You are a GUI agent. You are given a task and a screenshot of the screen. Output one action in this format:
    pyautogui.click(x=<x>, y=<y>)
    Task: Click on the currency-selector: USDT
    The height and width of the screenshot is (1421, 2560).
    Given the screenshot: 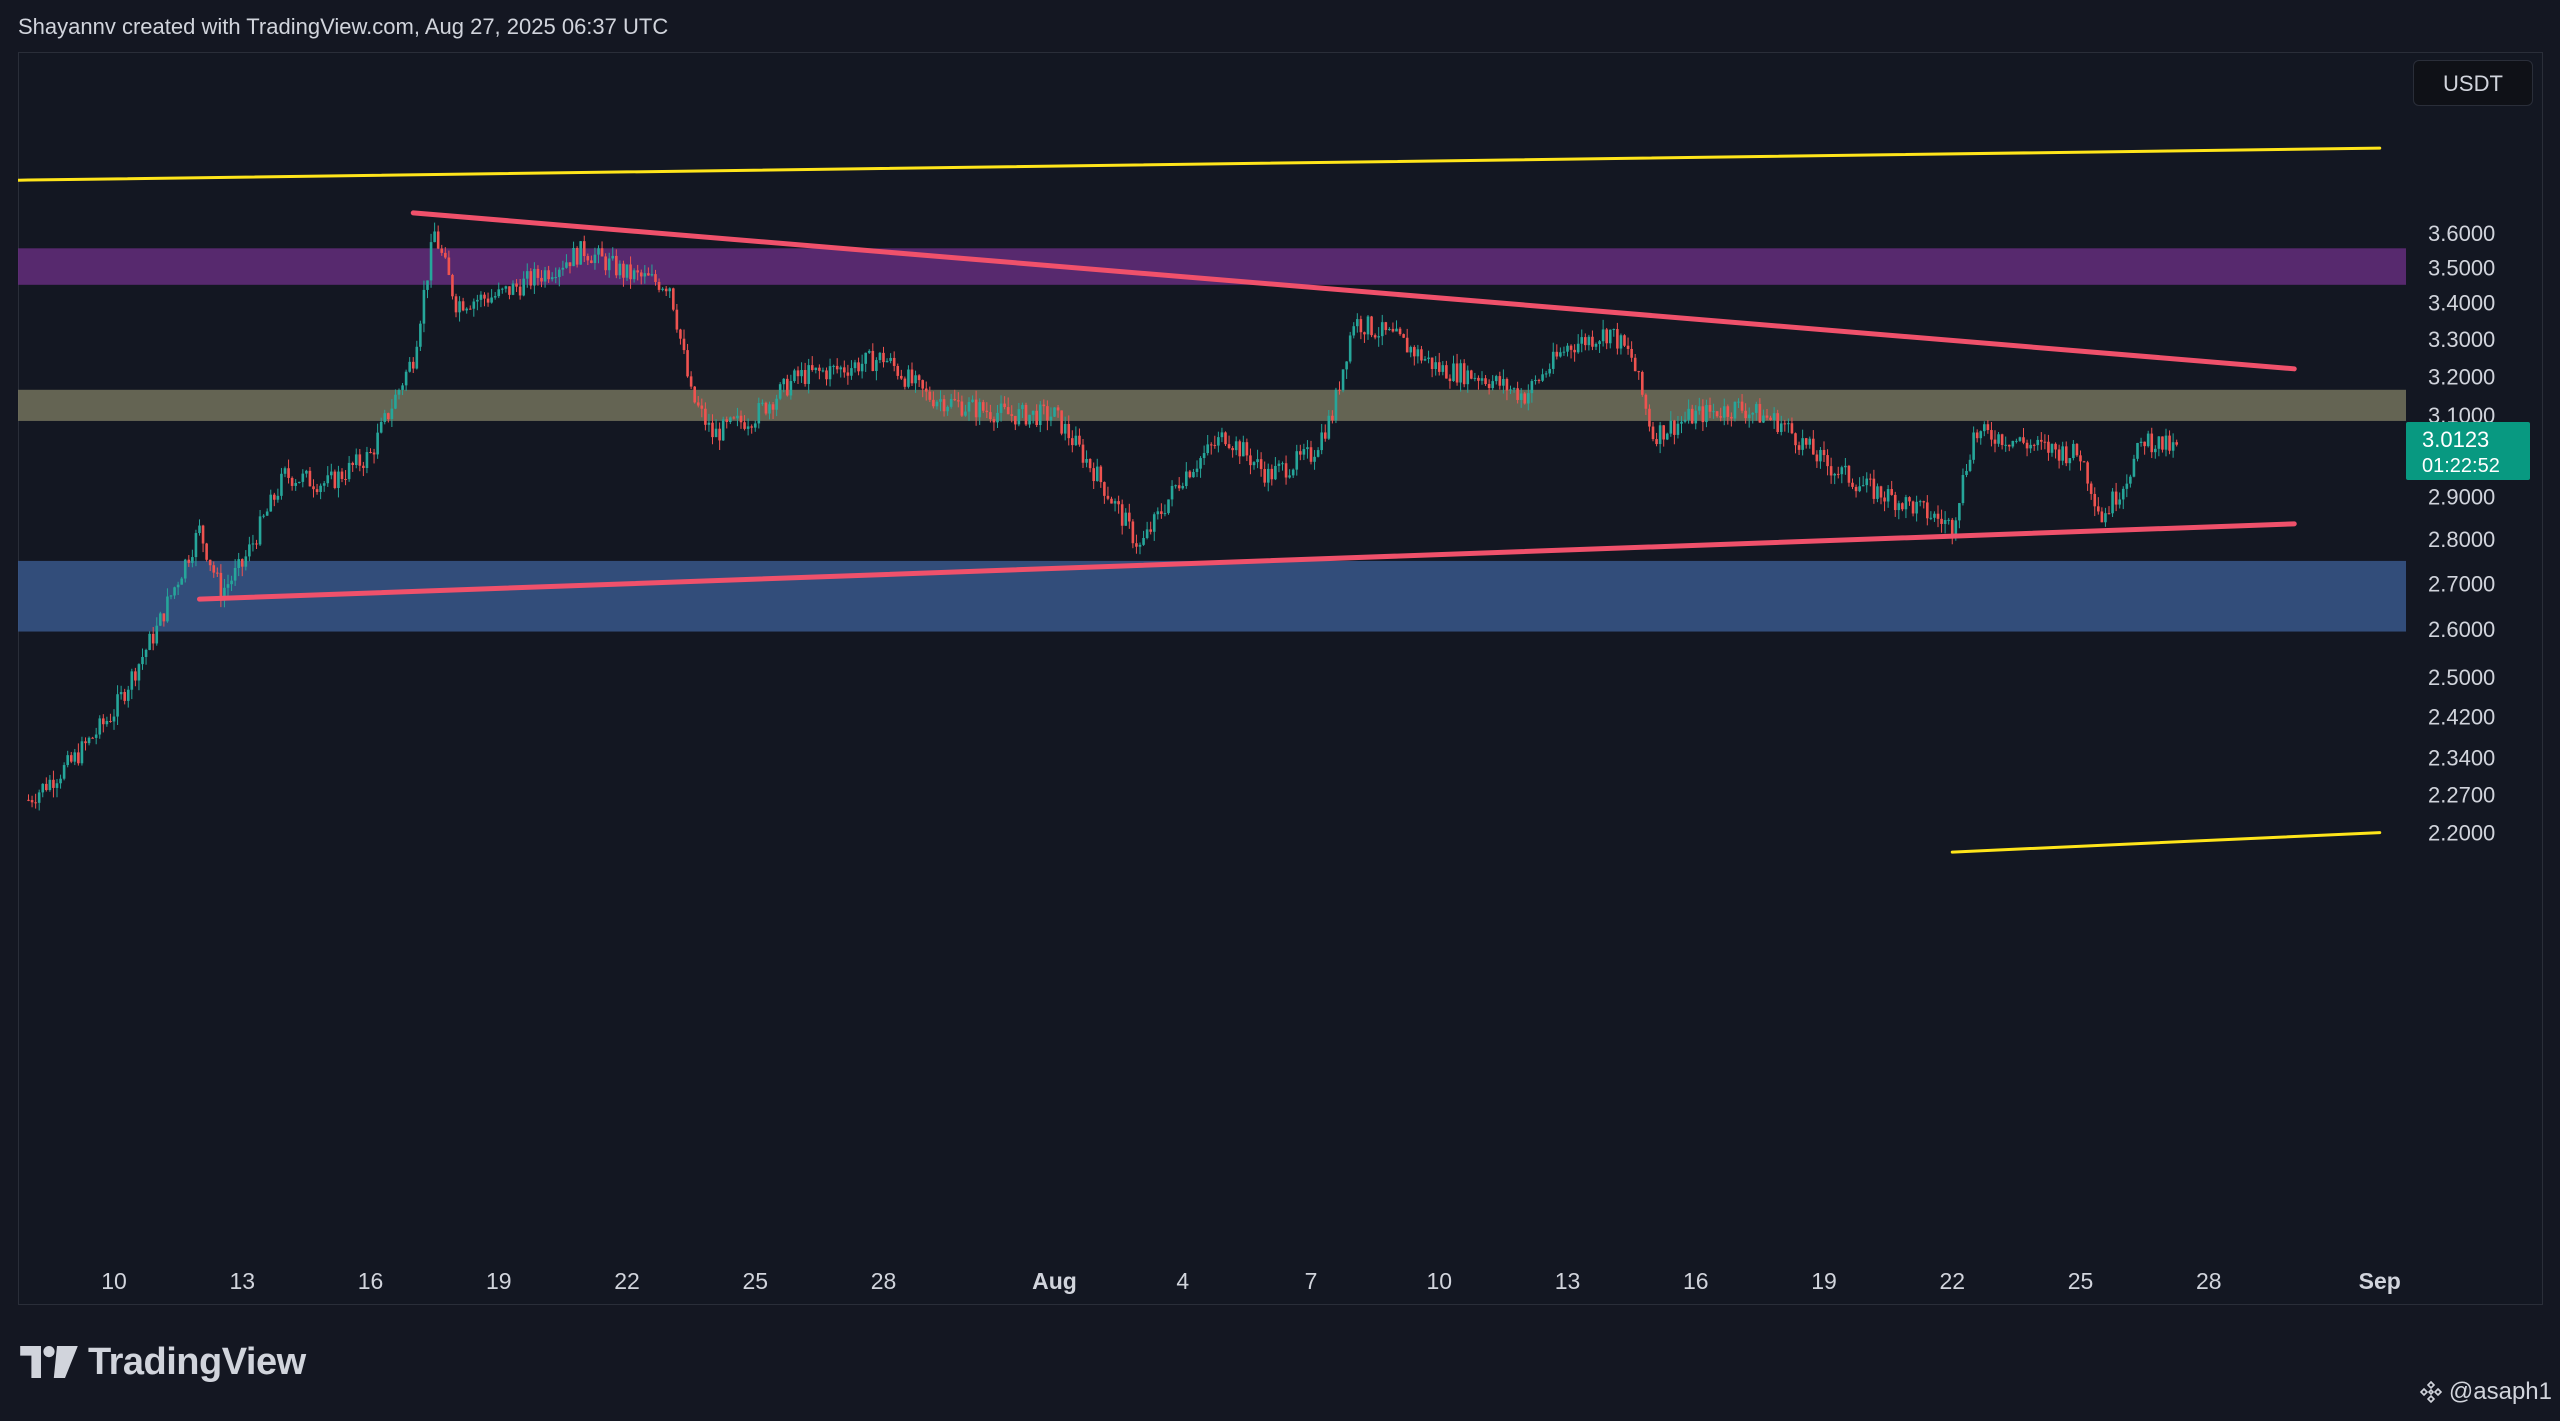 What is the action you would take?
    pyautogui.click(x=2473, y=83)
    